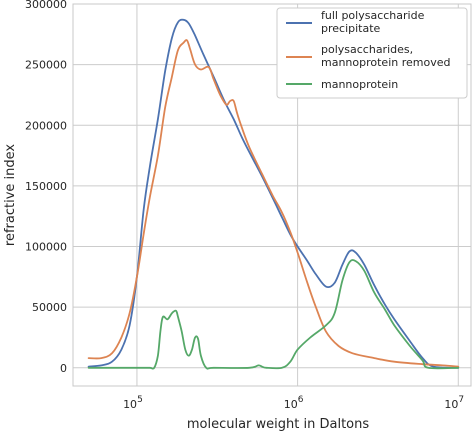 The image size is (474, 440). What do you see at coordinates (46, 186) in the screenshot?
I see `y-tick-label: 150000` at bounding box center [46, 186].